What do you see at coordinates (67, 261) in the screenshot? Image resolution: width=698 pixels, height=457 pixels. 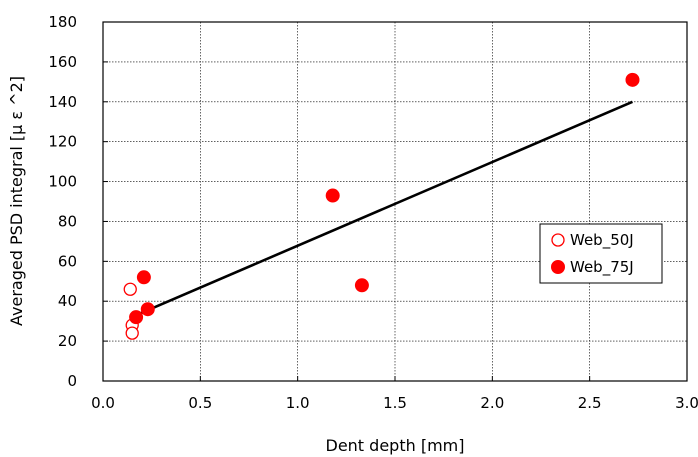 I see `y-tick-label: 60` at bounding box center [67, 261].